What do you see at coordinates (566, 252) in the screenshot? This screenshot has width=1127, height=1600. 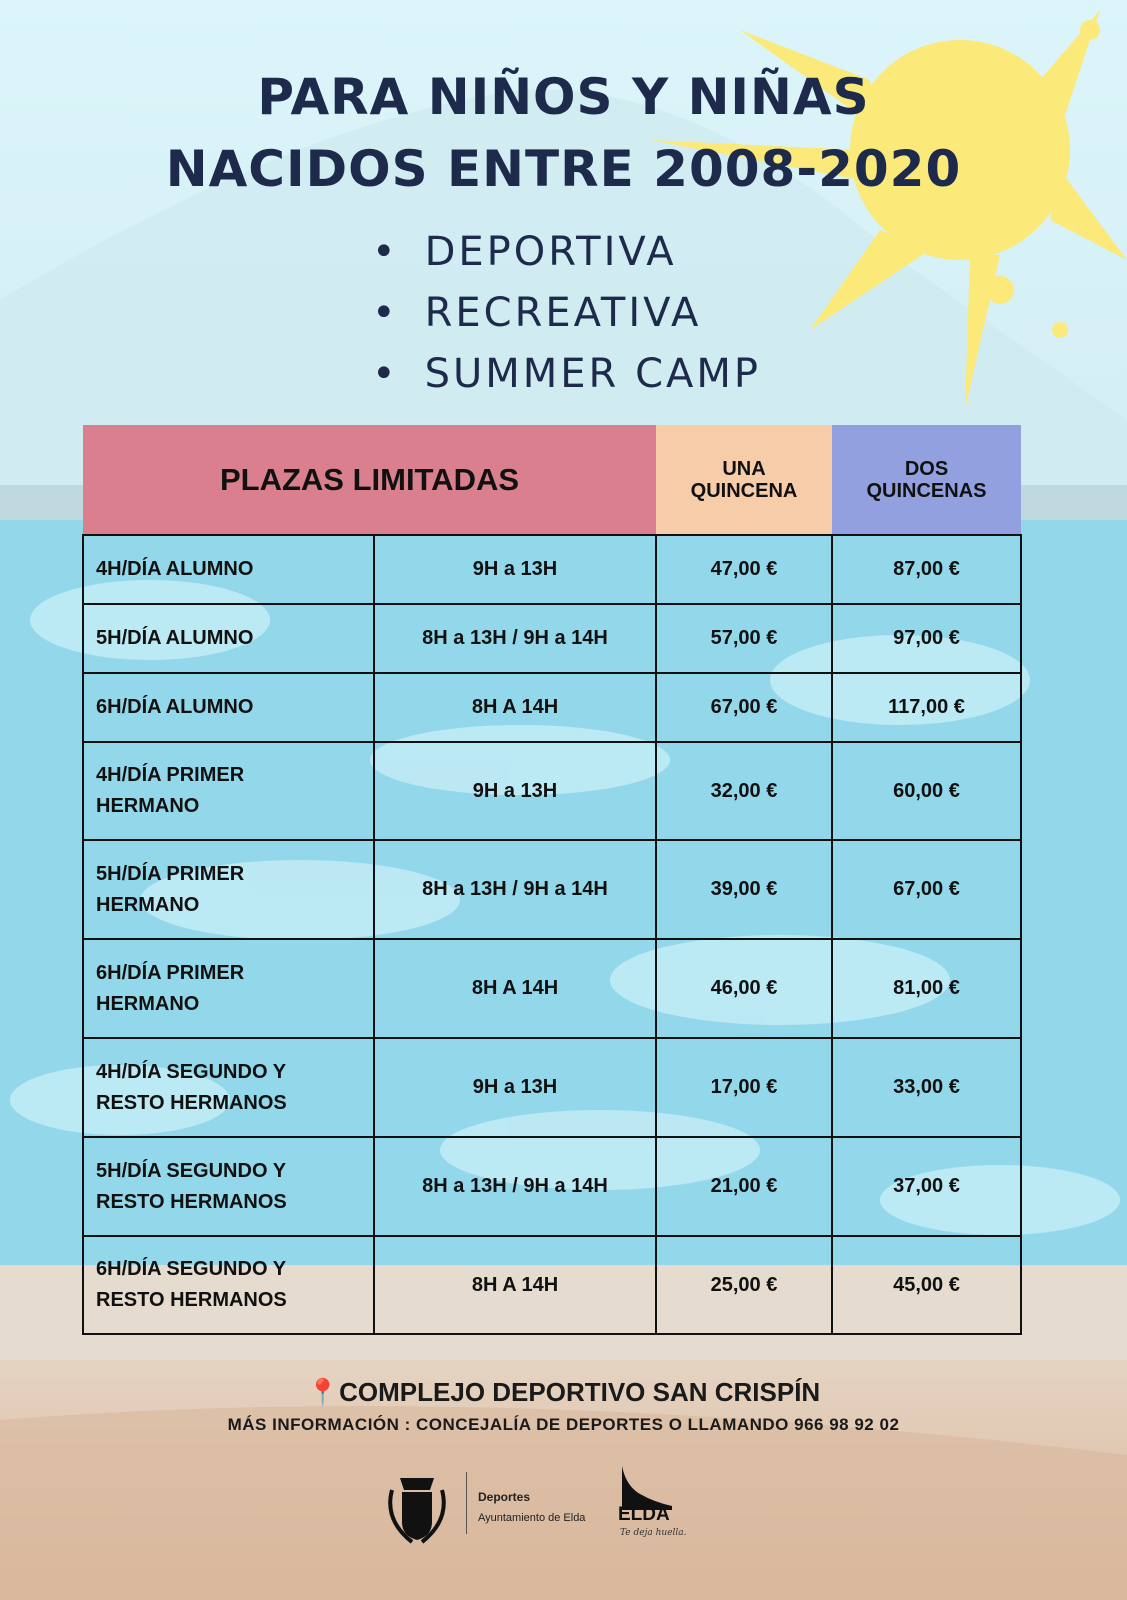 I see `activity-item: DEPORTIVA` at bounding box center [566, 252].